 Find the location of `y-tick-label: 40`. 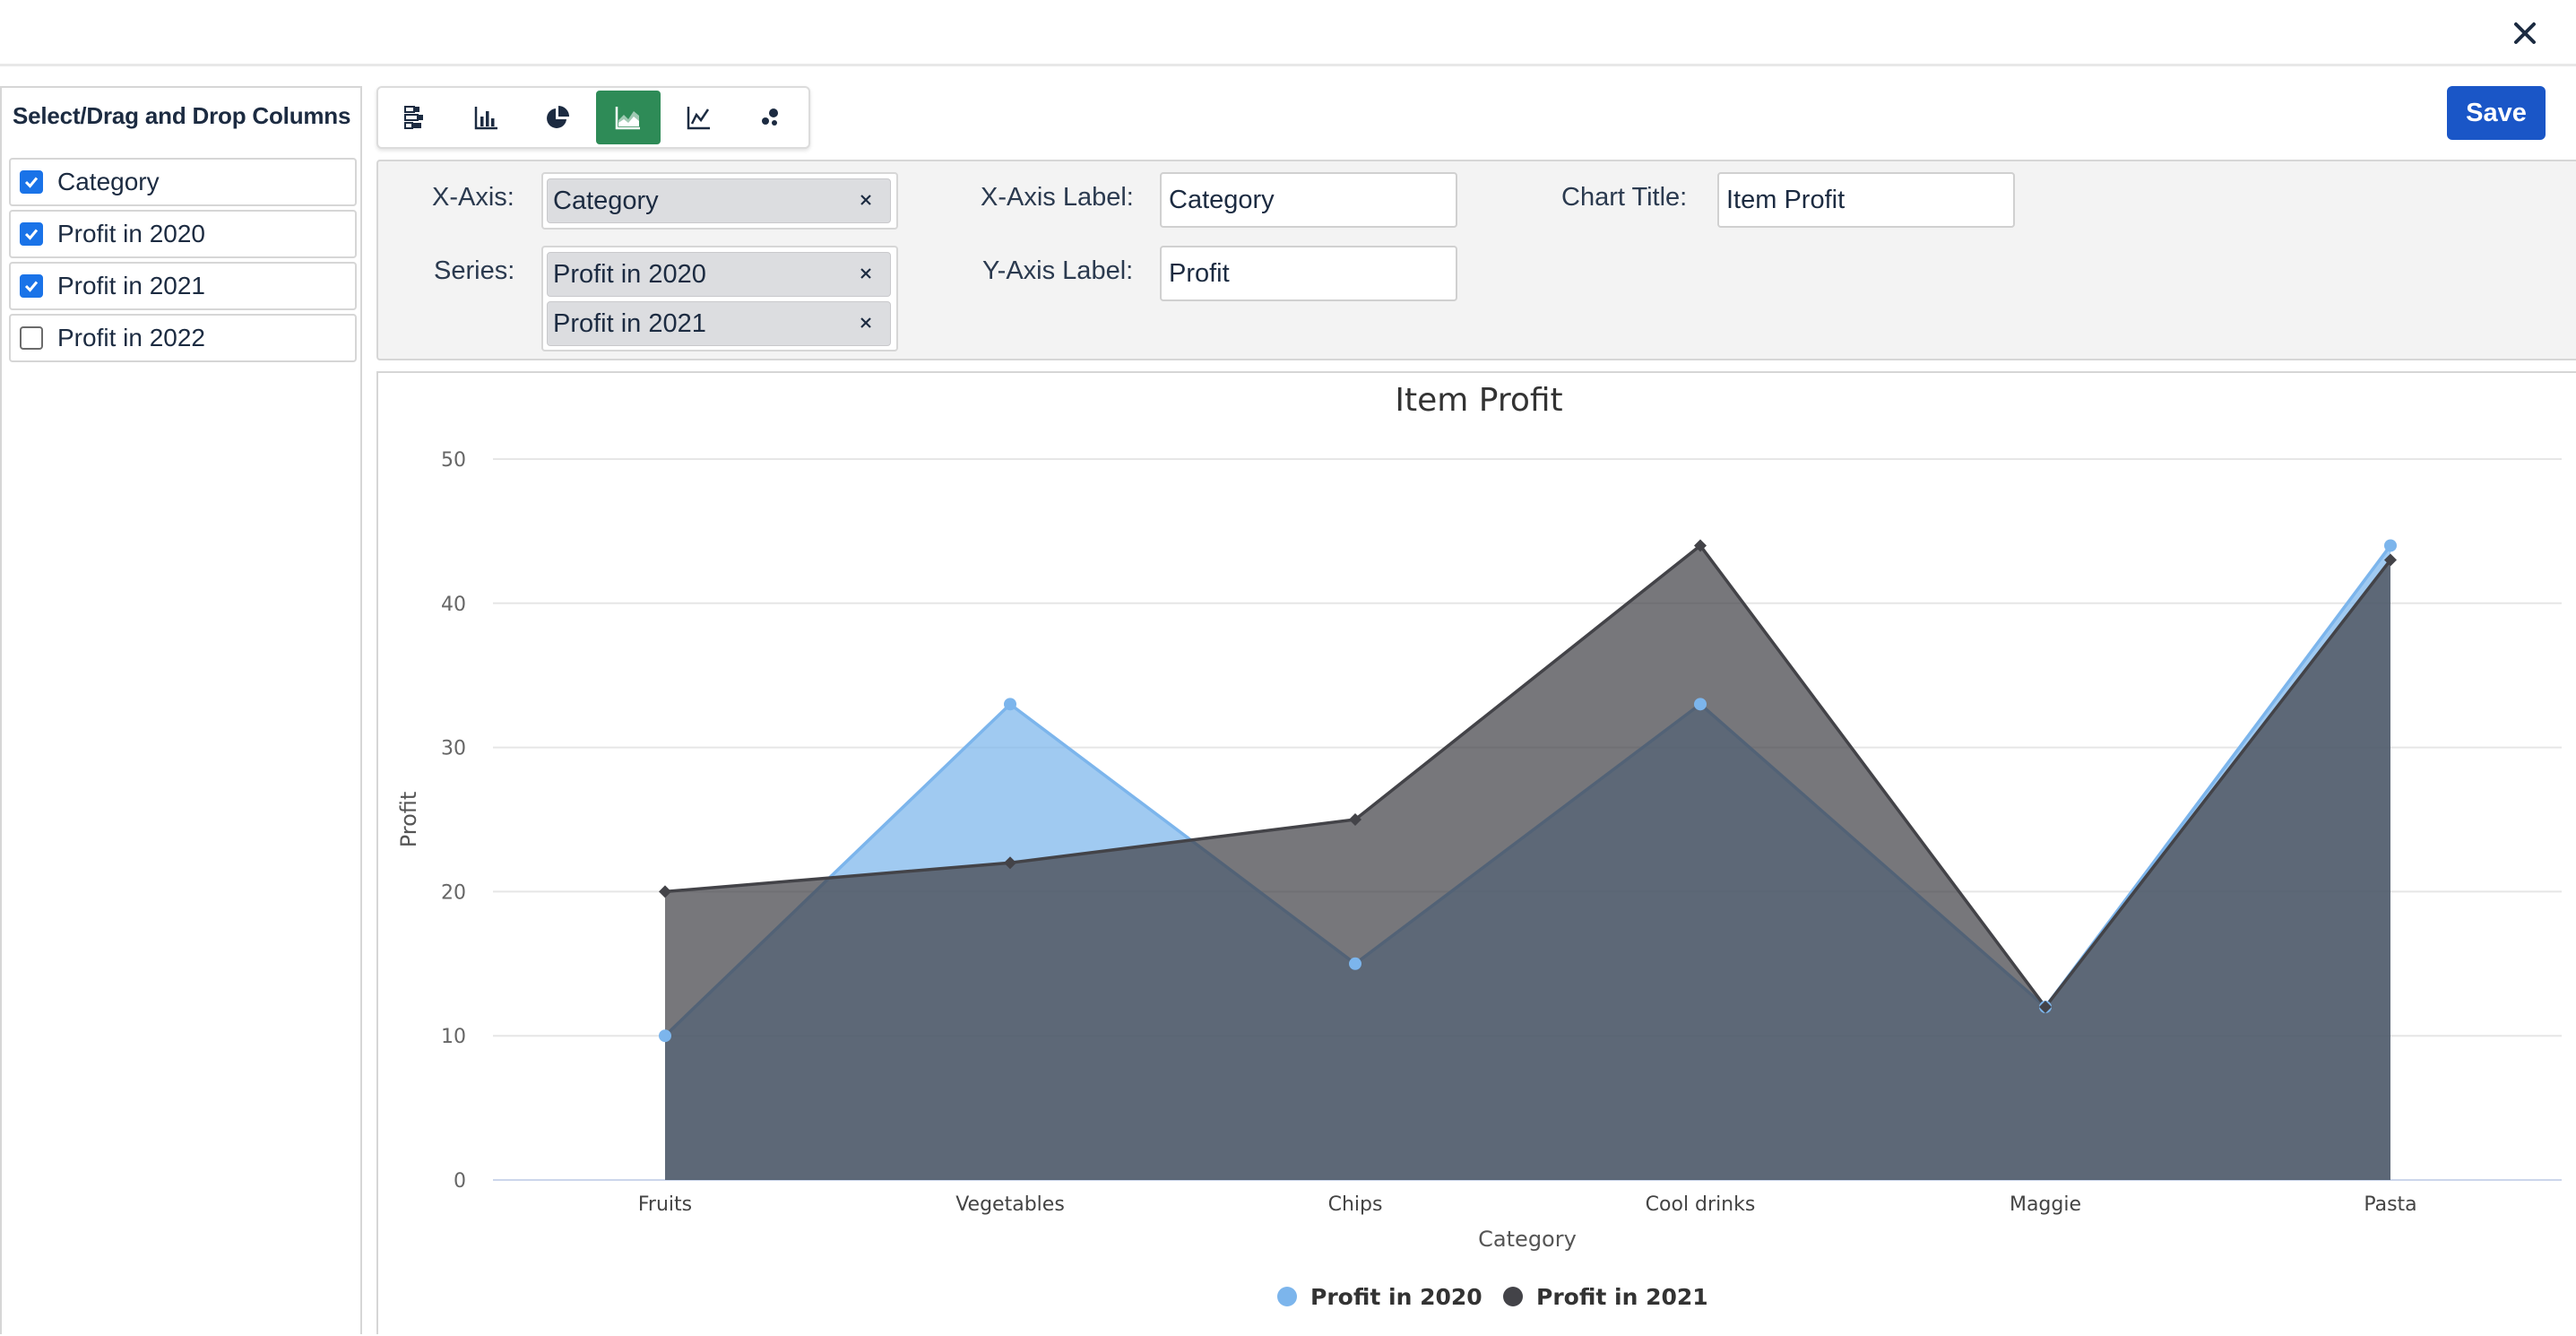

y-tick-label: 40 is located at coordinates (453, 605).